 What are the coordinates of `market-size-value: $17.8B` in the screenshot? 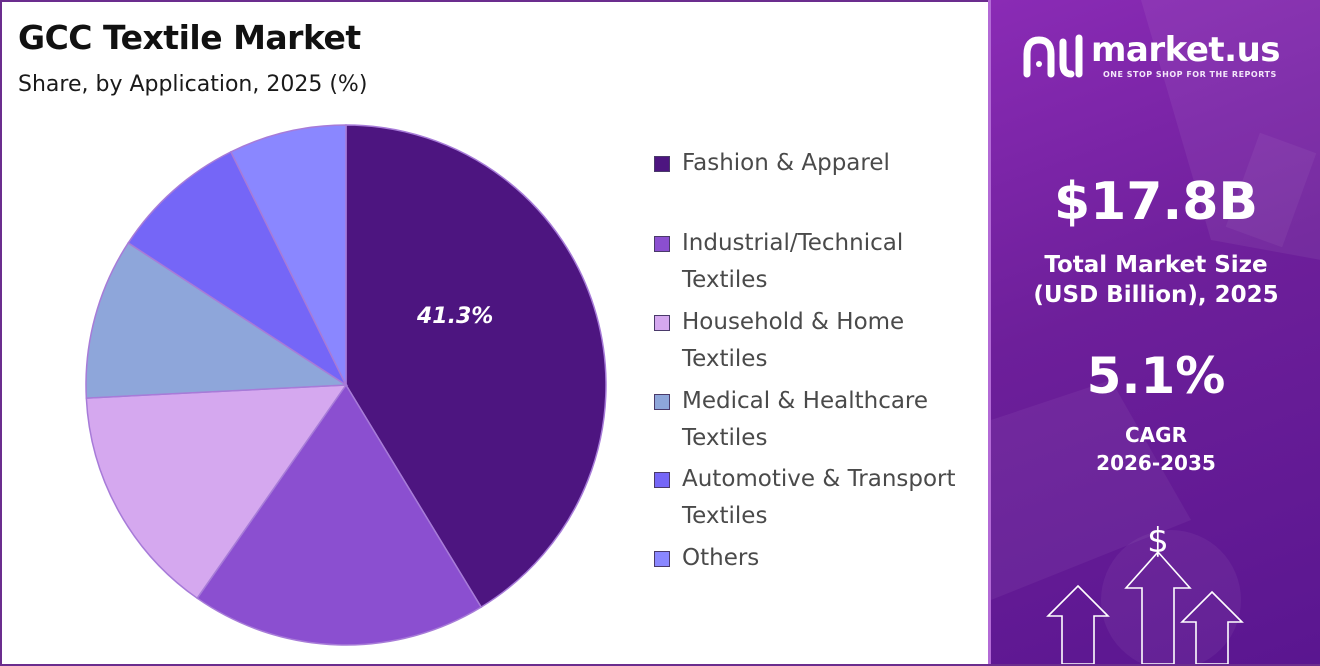 It's located at (1156, 202).